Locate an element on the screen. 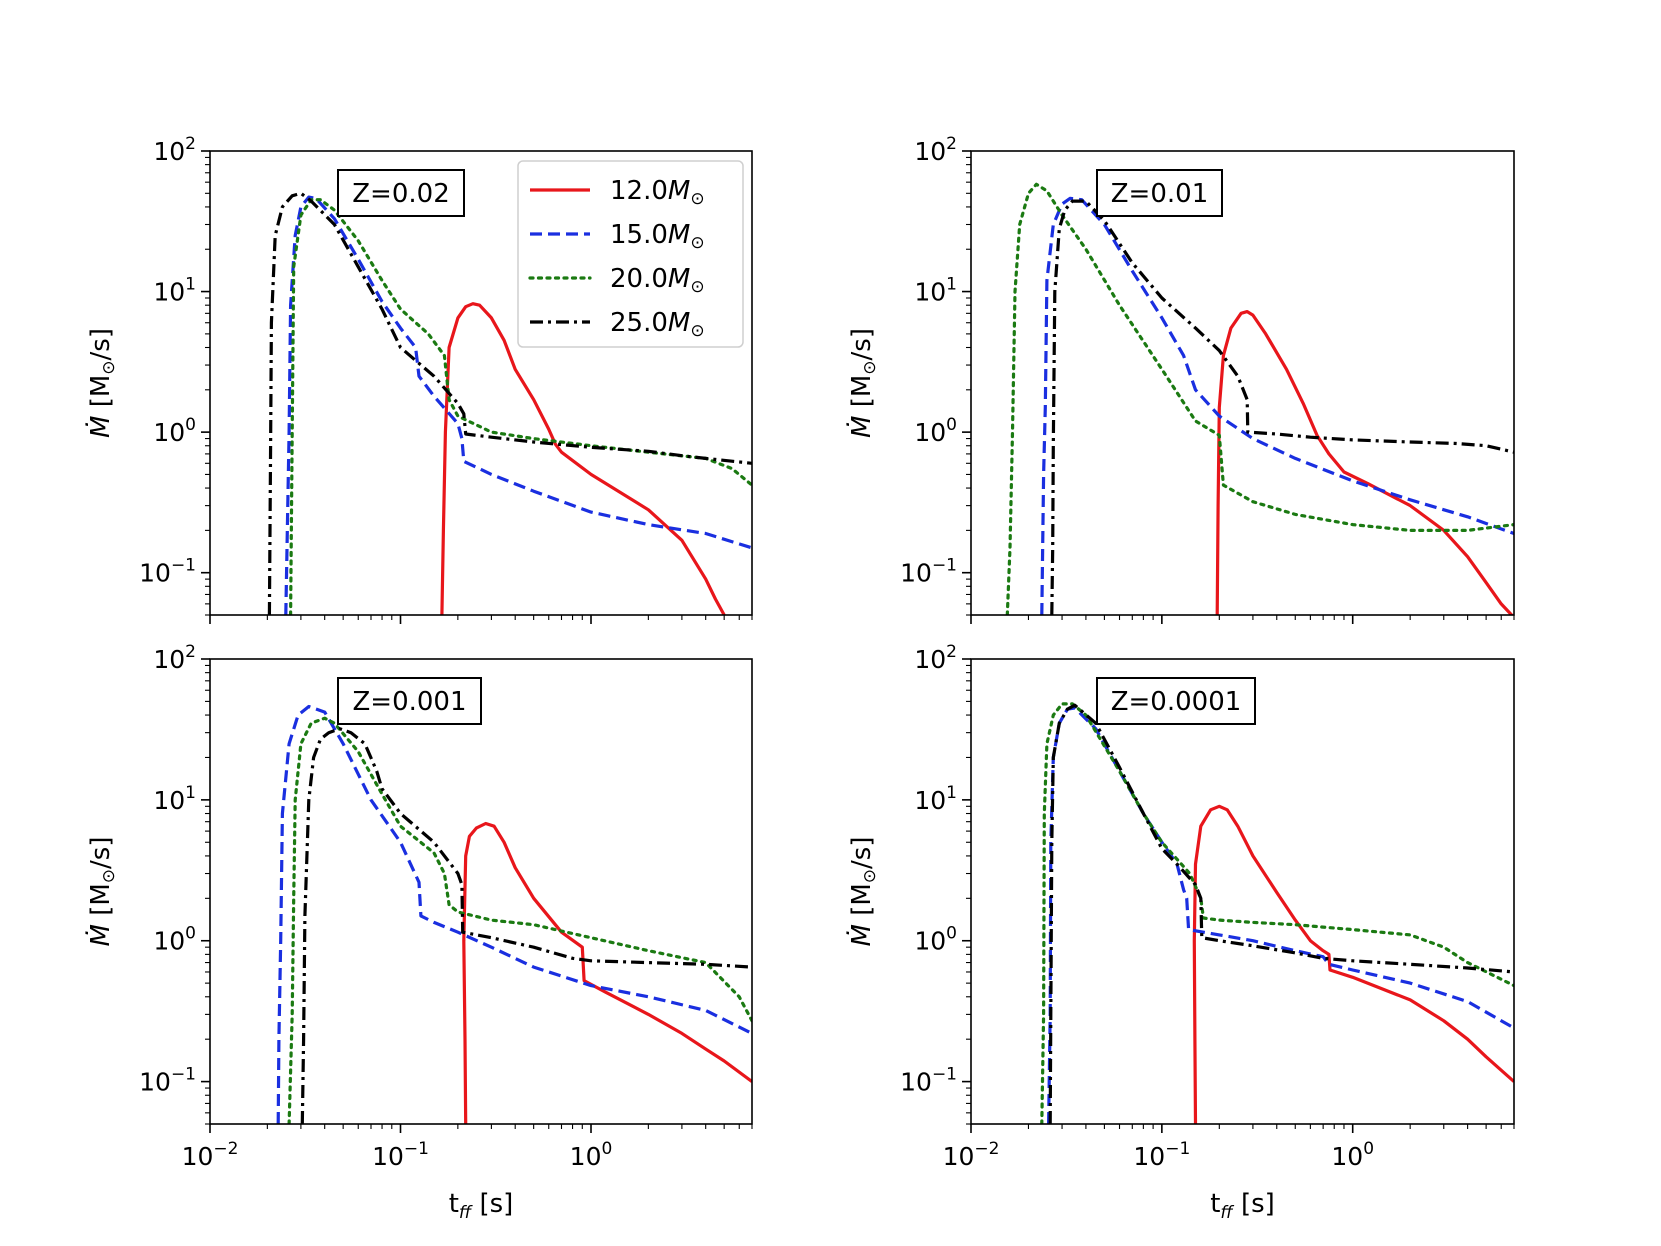 This screenshot has width=1661, height=1246. annotation-text: Z=0.01 is located at coordinates (1160, 194).